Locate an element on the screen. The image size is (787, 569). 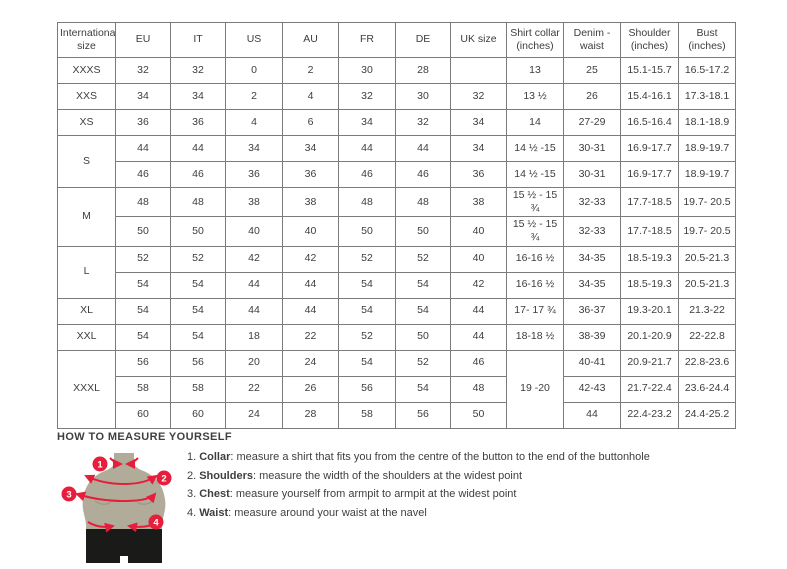
table-row: XXXS 32 32 0 2 30 28 13 25 15.1-15.7 16.5-17.2 is located at coordinates (396, 70).